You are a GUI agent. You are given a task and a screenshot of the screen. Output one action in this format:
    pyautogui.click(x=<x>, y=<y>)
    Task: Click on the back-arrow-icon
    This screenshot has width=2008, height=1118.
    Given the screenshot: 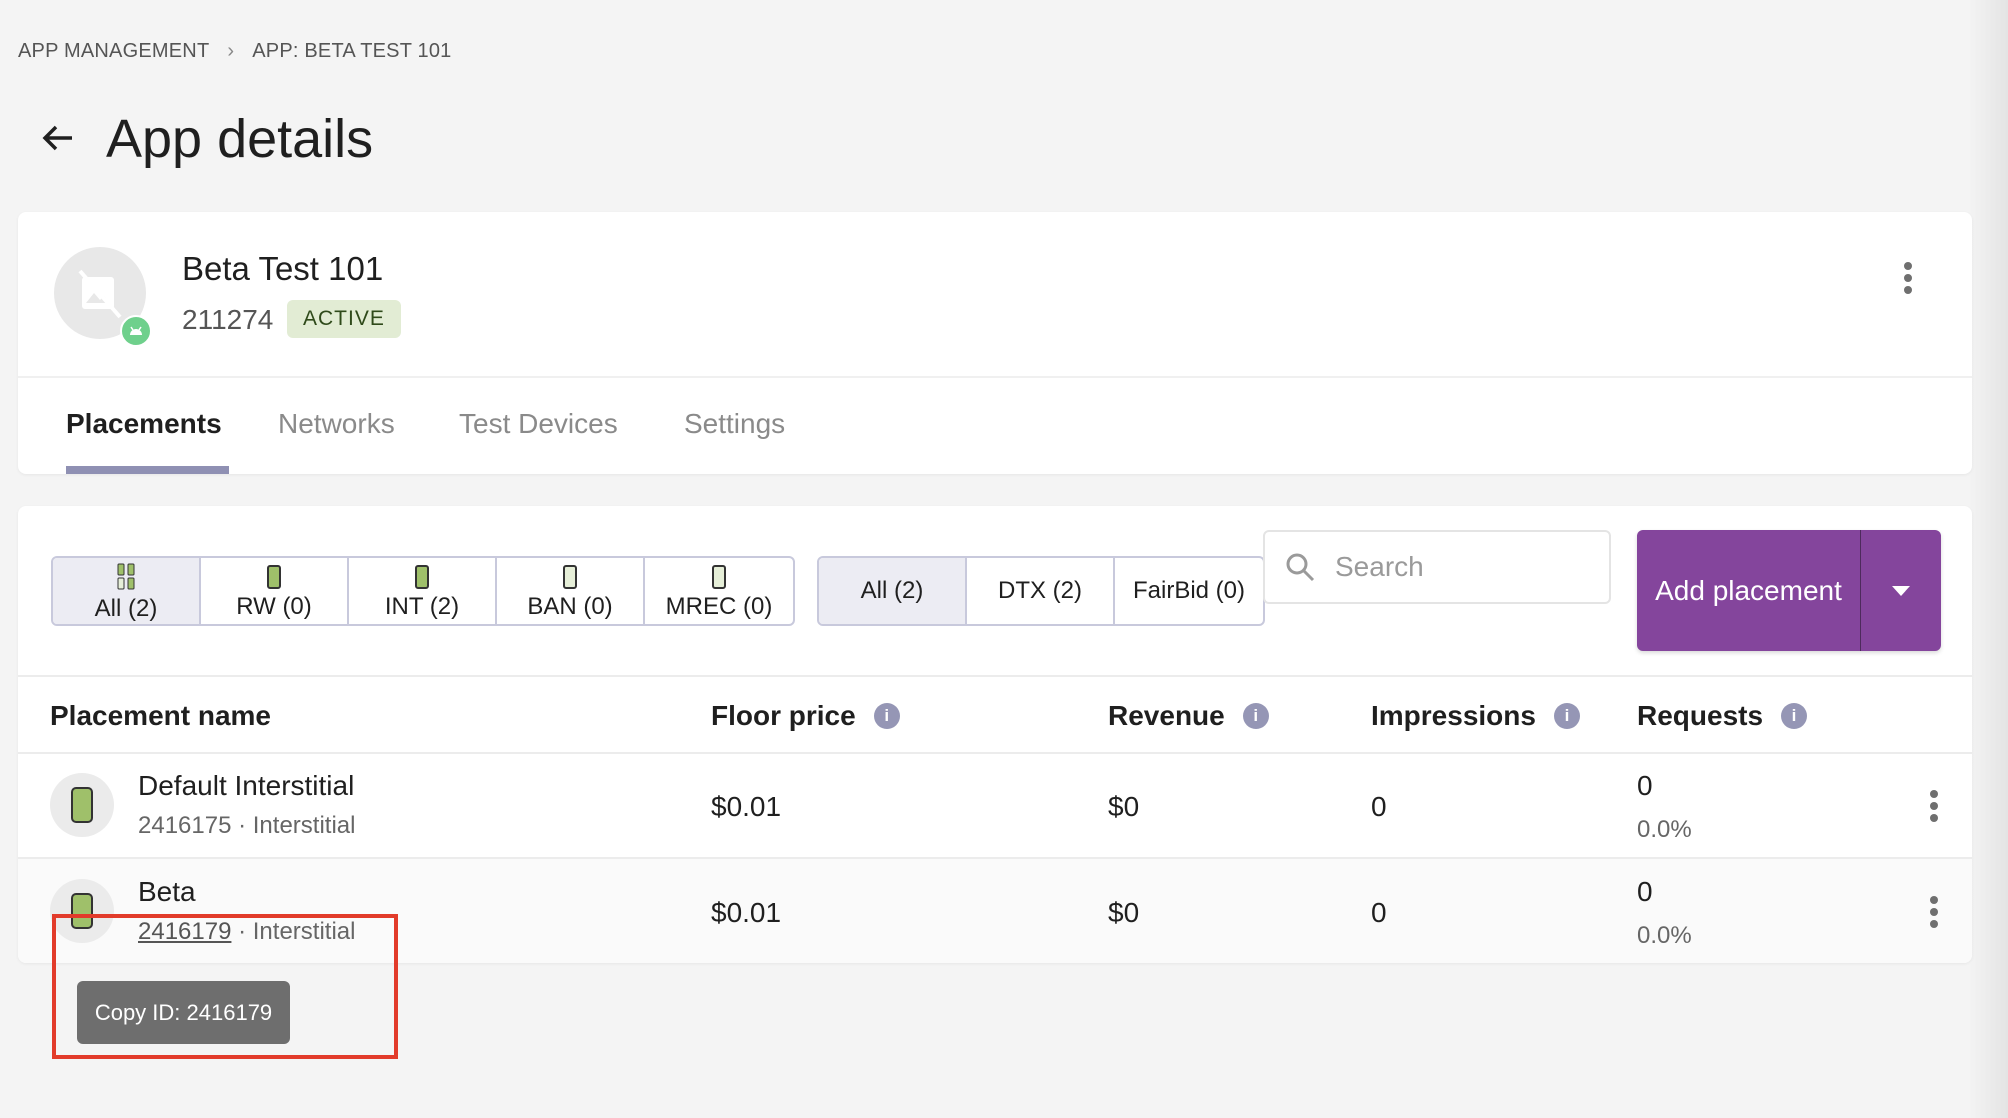 What is the action you would take?
    pyautogui.click(x=58, y=138)
    